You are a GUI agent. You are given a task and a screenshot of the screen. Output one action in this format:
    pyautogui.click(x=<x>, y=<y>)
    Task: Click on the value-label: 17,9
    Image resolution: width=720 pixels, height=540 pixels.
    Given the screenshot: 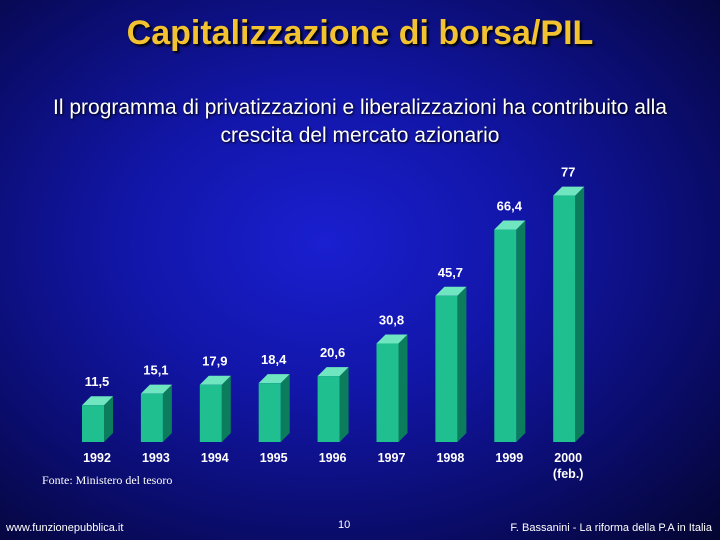 What is the action you would take?
    pyautogui.click(x=214, y=361)
    